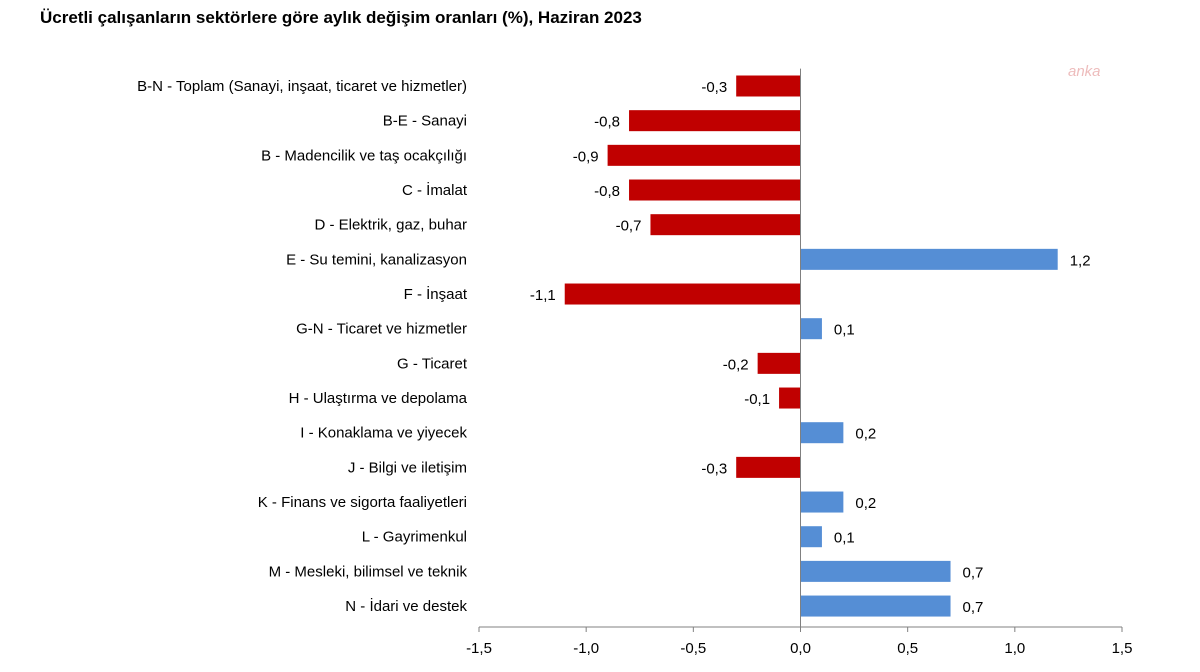 The image size is (1200, 672). I want to click on category-label: H - Ulaştırma ve depolama, so click(378, 398).